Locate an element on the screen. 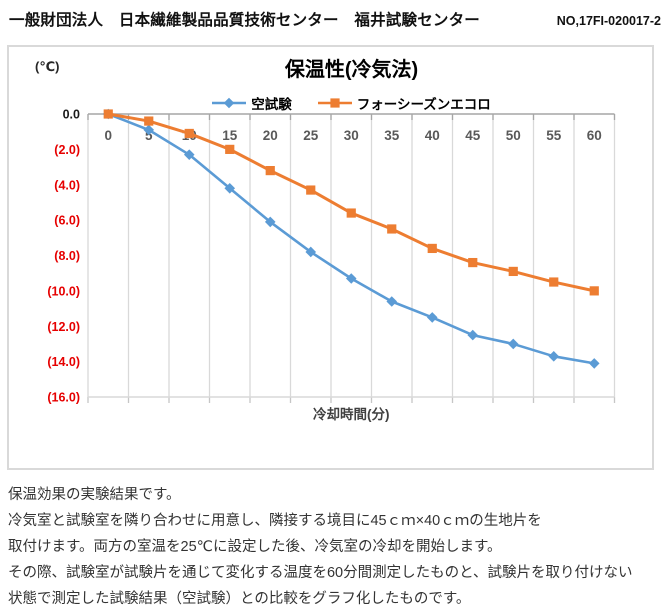 The width and height of the screenshot is (668, 614). x-axis-title: 冷却時間(分) is located at coordinates (351, 414).